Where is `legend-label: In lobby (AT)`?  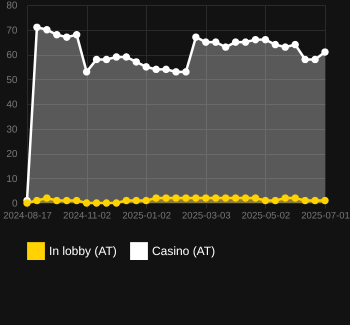 legend-label: In lobby (AT) is located at coordinates (83, 251).